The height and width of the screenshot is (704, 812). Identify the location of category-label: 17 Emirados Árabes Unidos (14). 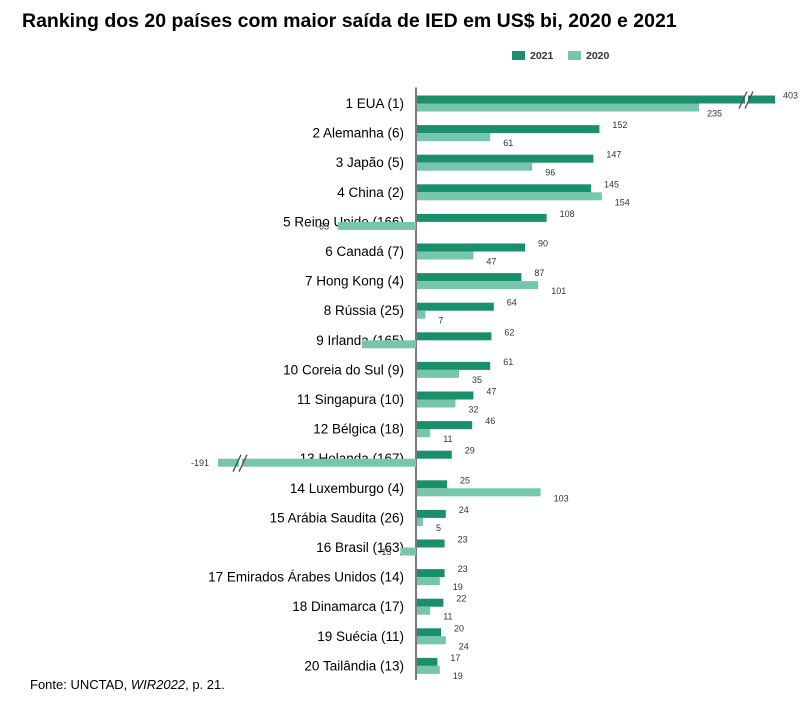
(306, 577).